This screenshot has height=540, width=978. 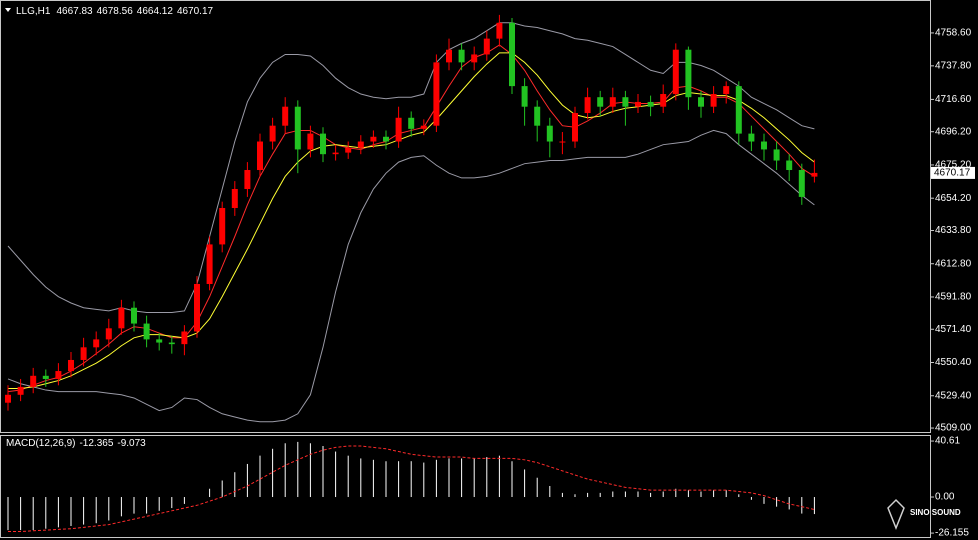 What do you see at coordinates (953, 33) in the screenshot?
I see `y-tick-label: 4758.60` at bounding box center [953, 33].